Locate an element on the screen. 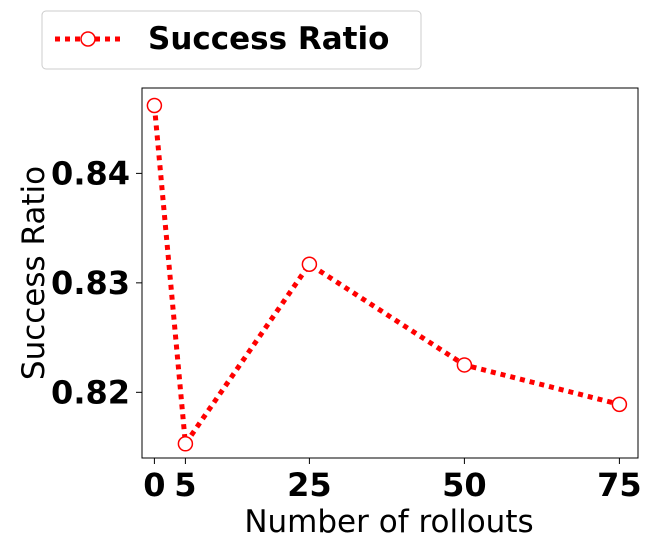  x-axis-label: Number of rollouts is located at coordinates (388, 522).